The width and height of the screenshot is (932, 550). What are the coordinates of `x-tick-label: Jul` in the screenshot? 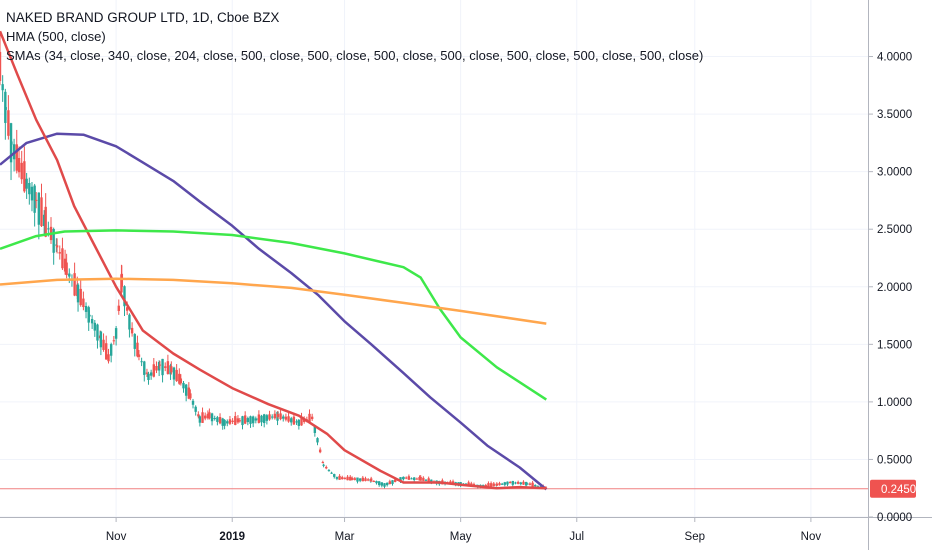 It's located at (576, 537).